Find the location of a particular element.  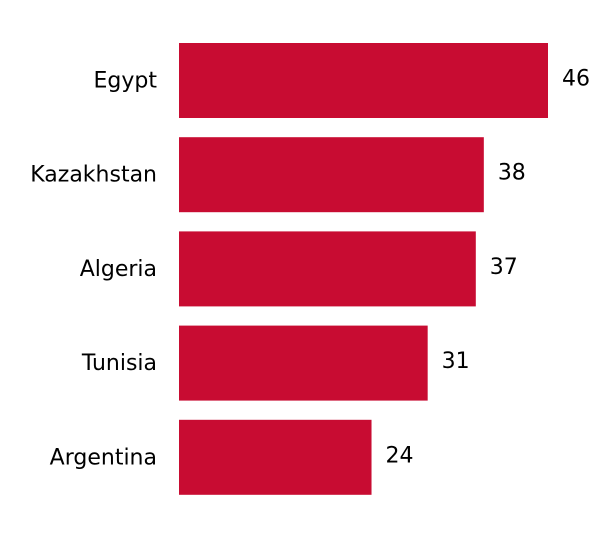

category-label: Algeria is located at coordinates (118, 269).